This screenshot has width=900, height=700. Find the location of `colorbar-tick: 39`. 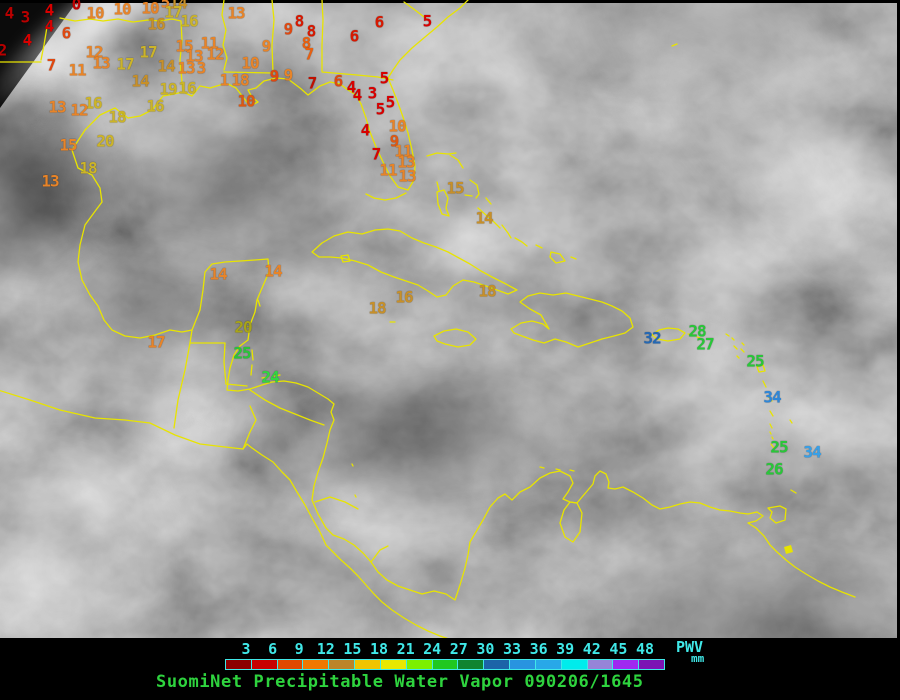

colorbar-tick: 39 is located at coordinates (565, 649).